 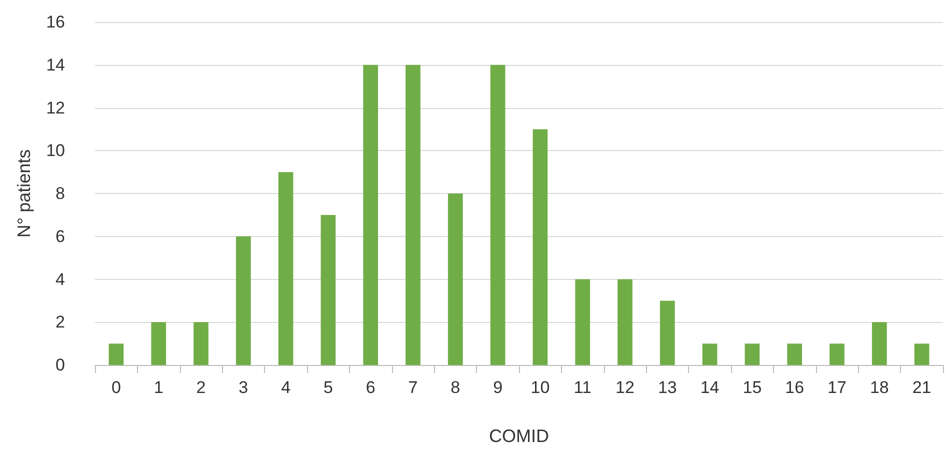 I want to click on y-tick-label: 10, so click(x=55, y=150).